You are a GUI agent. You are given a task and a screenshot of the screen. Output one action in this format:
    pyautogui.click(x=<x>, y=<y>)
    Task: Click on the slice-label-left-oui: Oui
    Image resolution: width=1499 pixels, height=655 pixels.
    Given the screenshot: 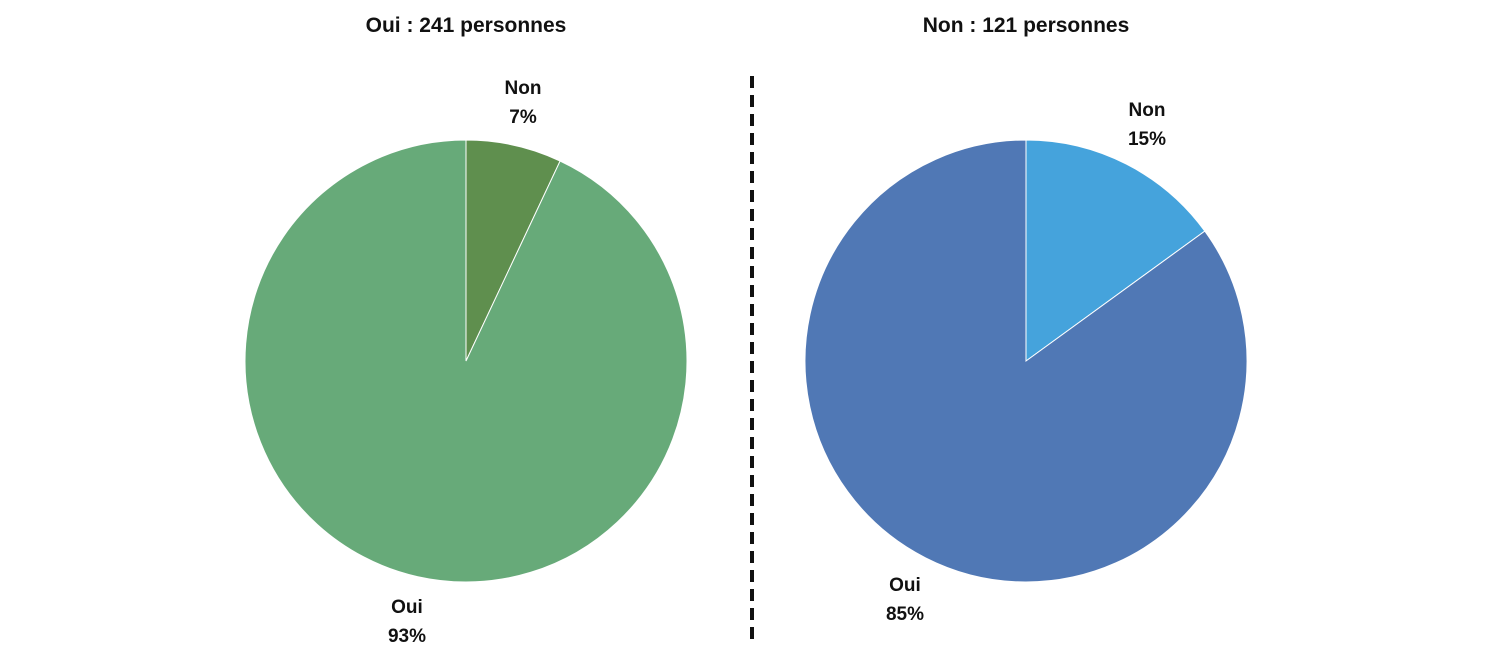 What is the action you would take?
    pyautogui.click(x=407, y=607)
    